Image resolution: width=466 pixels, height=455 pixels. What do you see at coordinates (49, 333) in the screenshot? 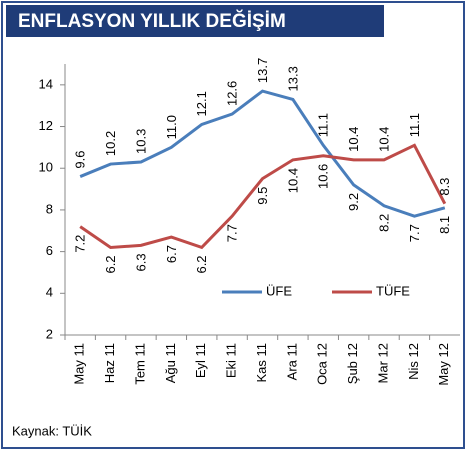
I see `y-tick-label: 2` at bounding box center [49, 333].